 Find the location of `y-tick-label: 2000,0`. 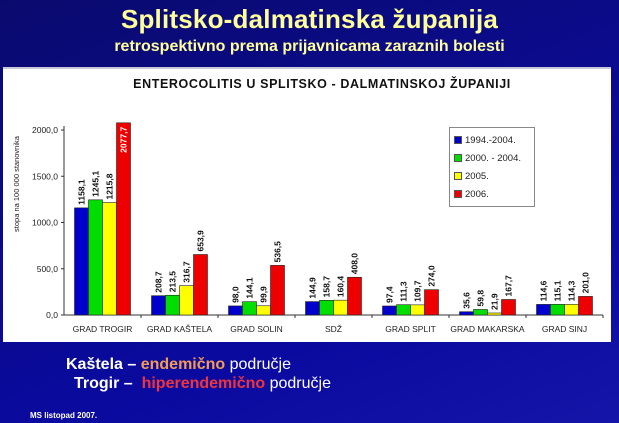

y-tick-label: 2000,0 is located at coordinates (45, 130).